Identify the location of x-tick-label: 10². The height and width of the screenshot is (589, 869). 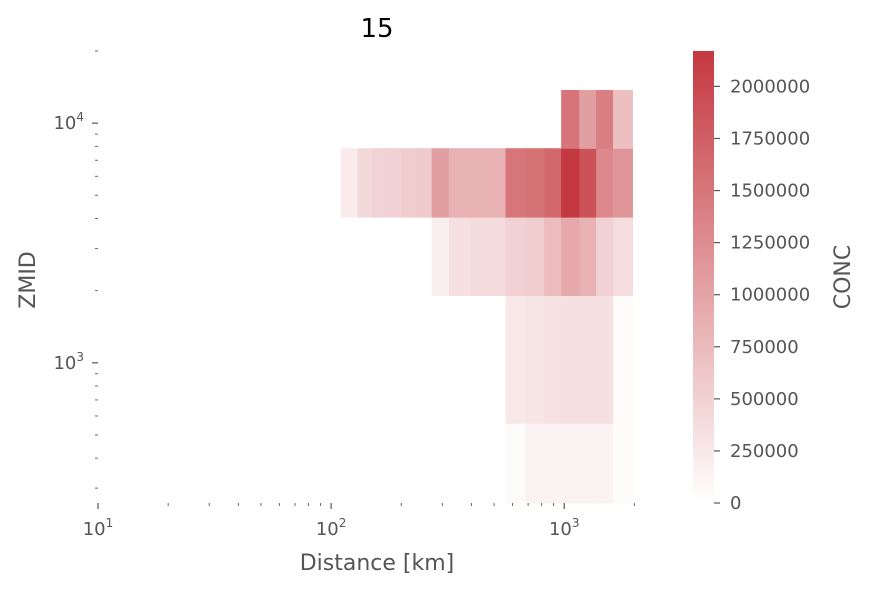
(331, 528).